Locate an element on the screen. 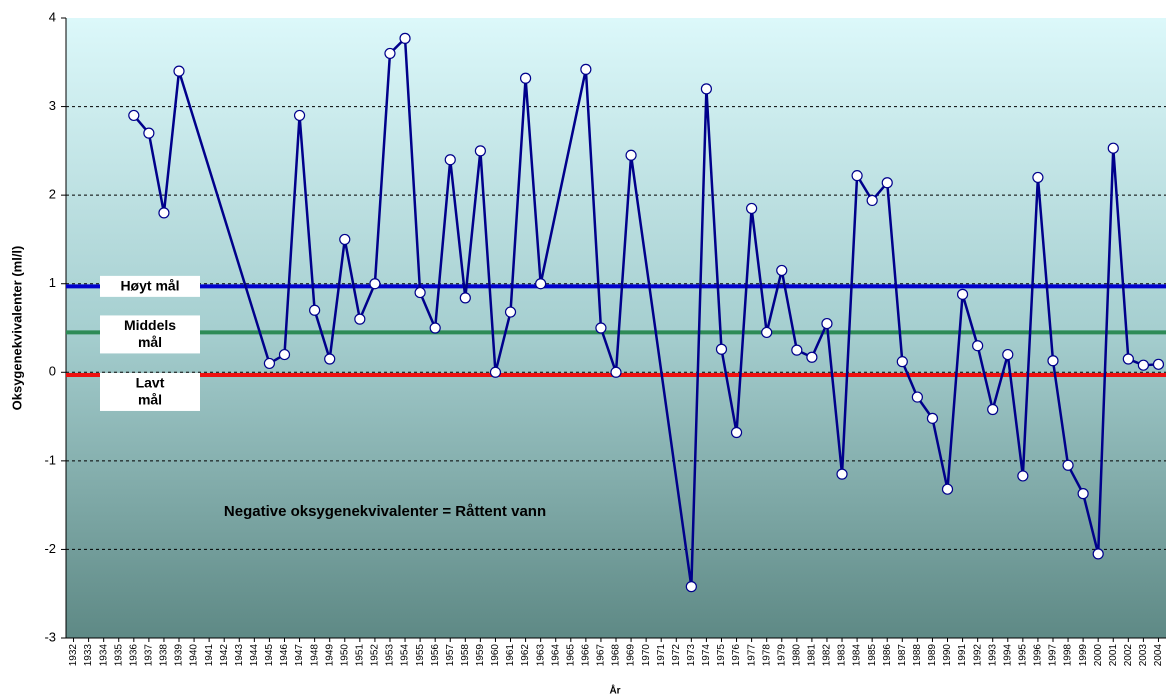  x-tick-label: 1977 is located at coordinates (751, 655).